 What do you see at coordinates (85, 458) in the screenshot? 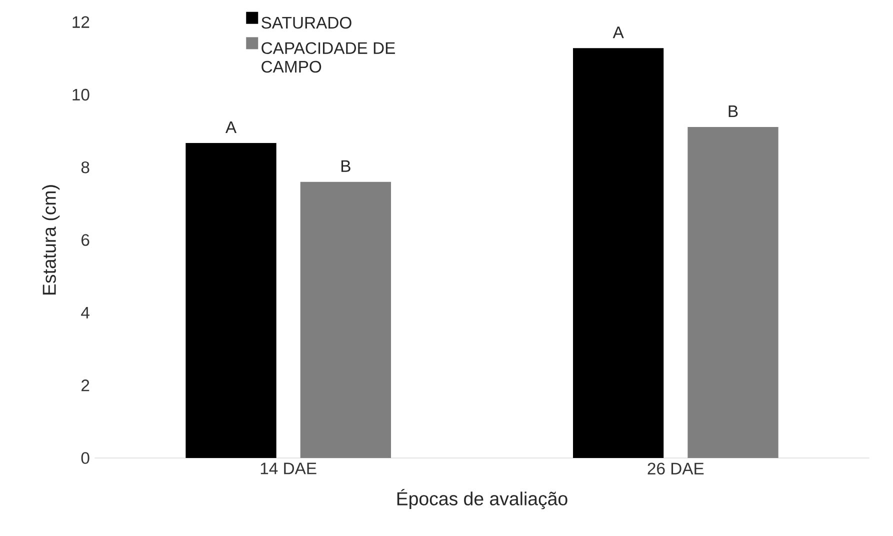
I see `y-tick-label: 0` at bounding box center [85, 458].